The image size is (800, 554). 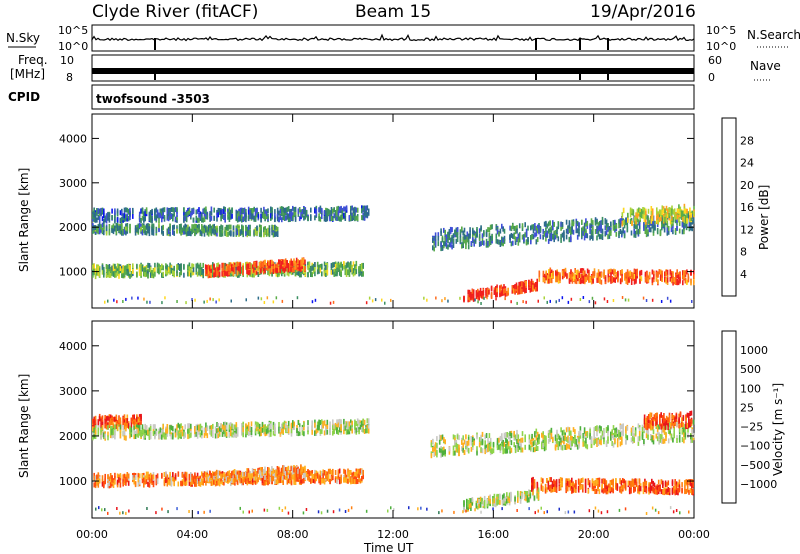 What do you see at coordinates (721, 30) in the screenshot?
I see `nsearch-tick-top: 10^5` at bounding box center [721, 30].